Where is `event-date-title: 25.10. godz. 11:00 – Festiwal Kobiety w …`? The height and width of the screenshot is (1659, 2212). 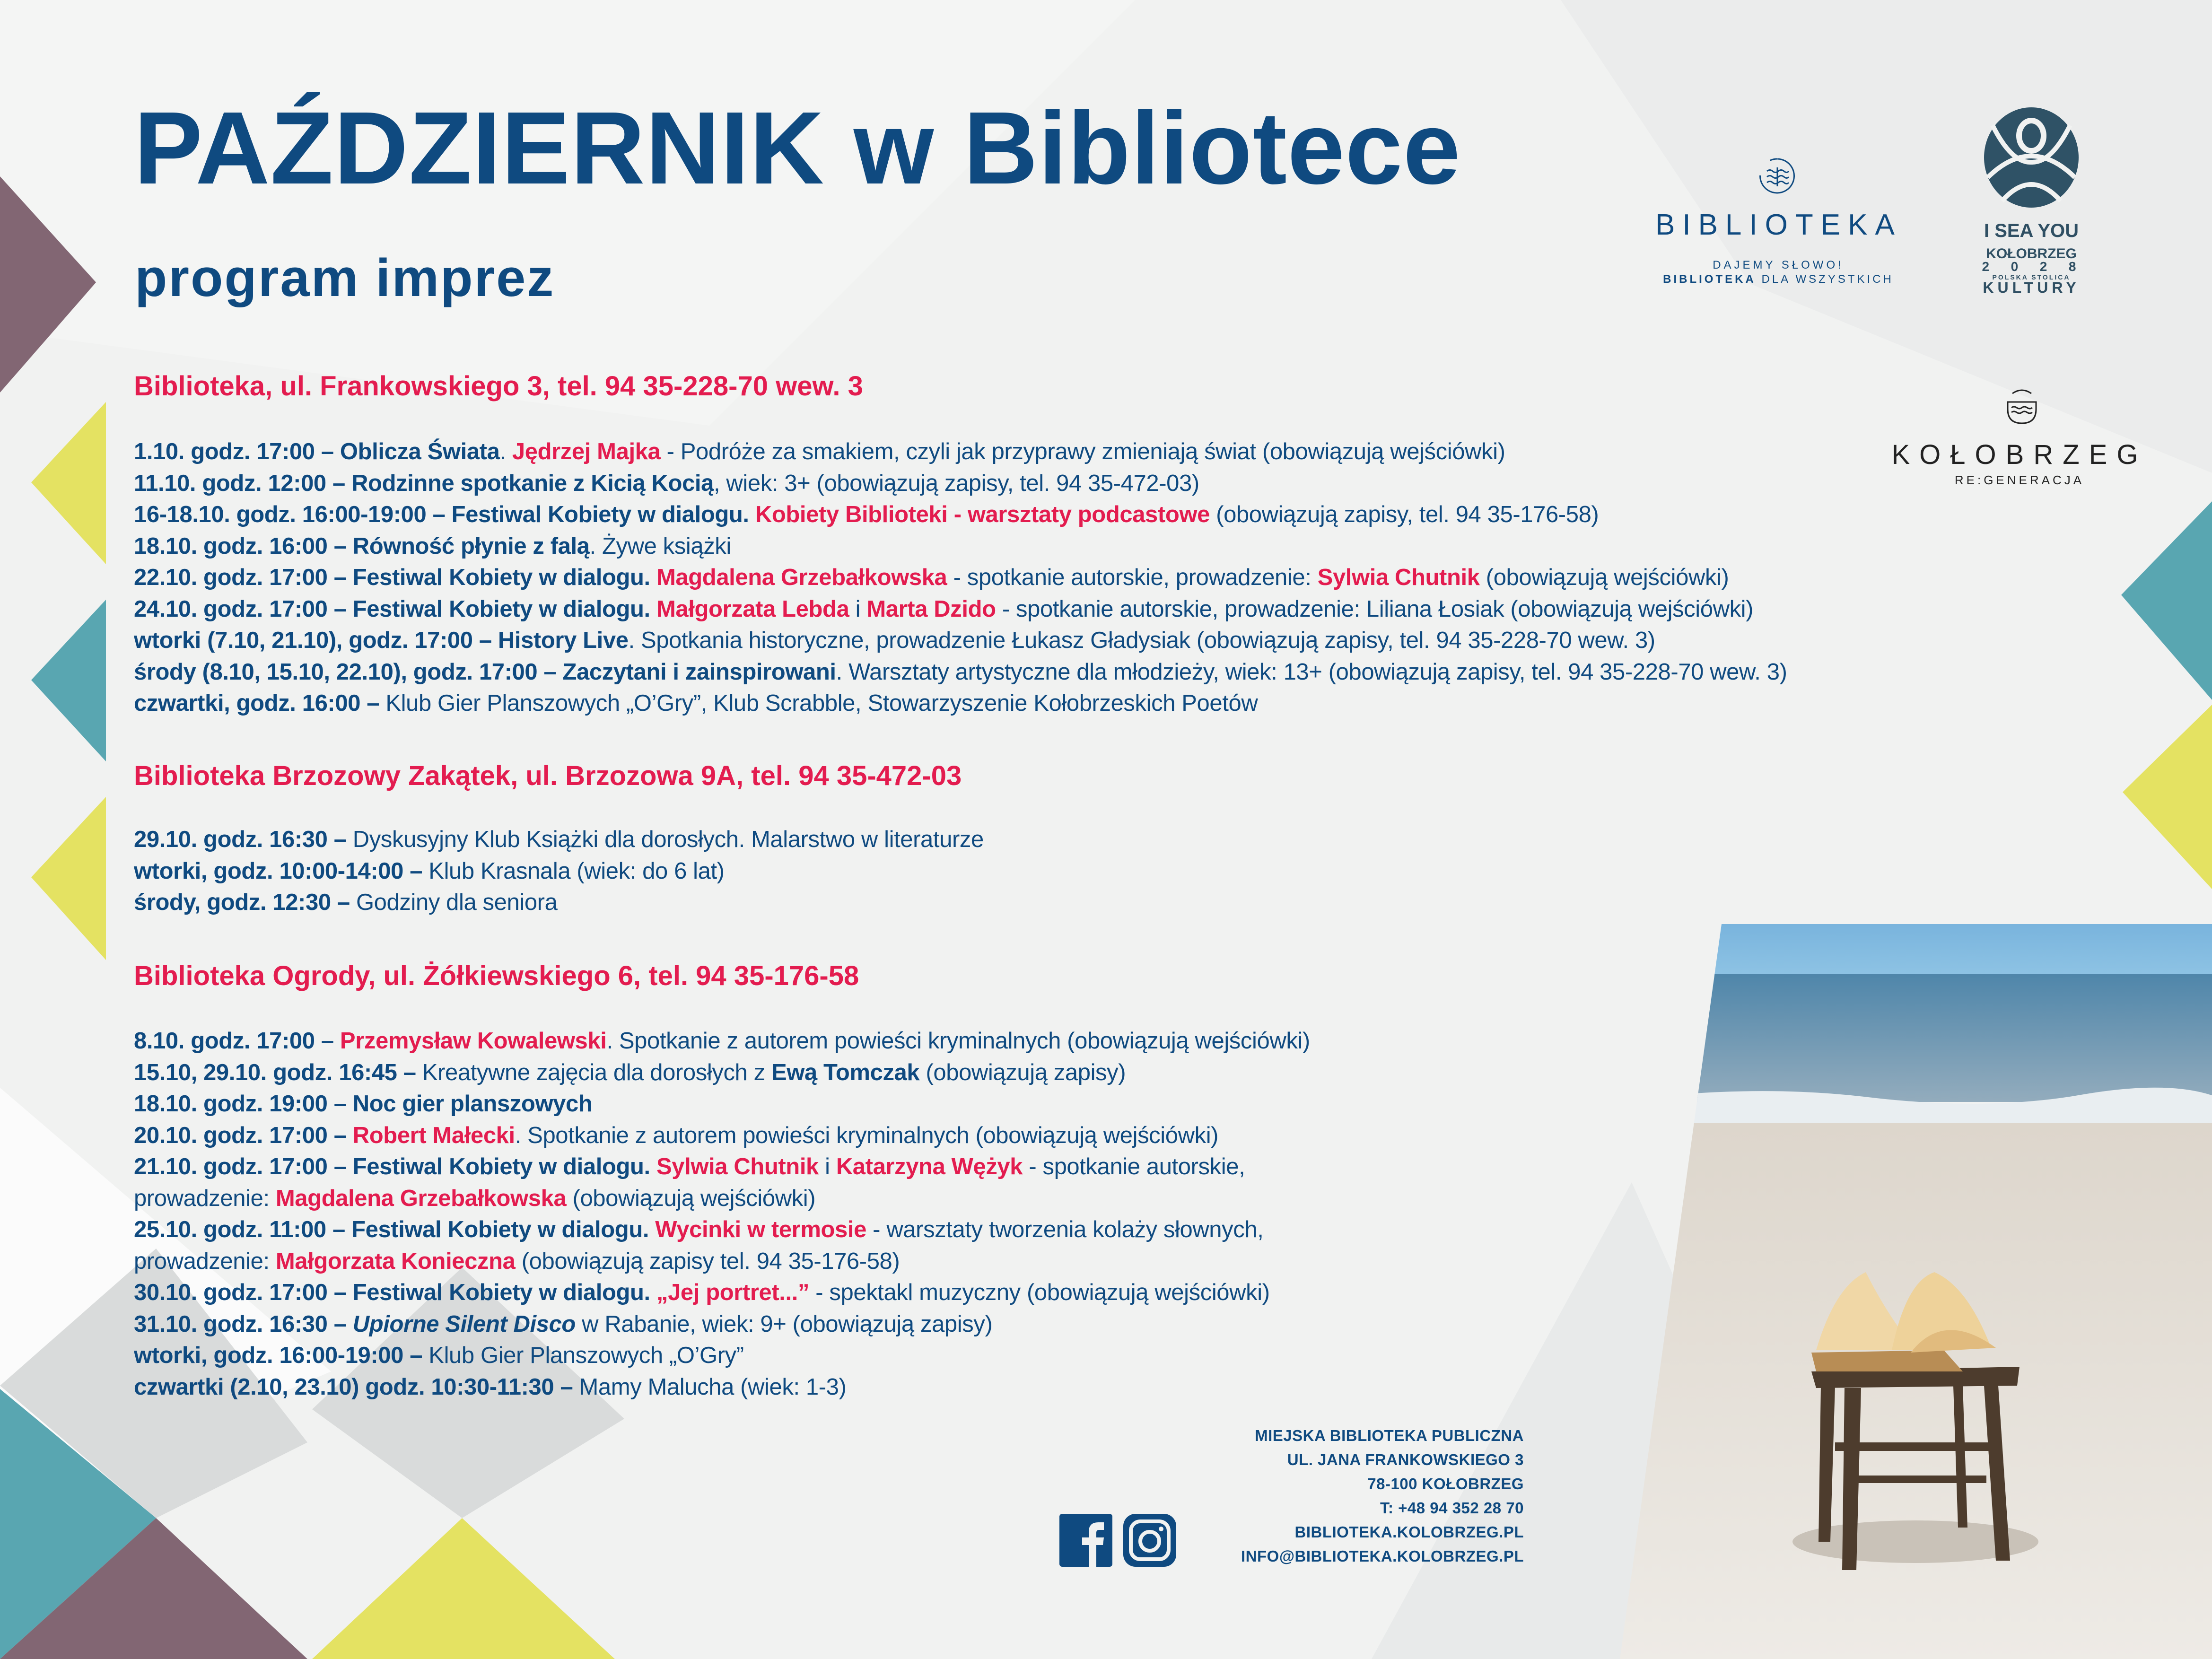 event-date-title: 25.10. godz. 11:00 – Festiwal Kobiety w … is located at coordinates (395, 1229).